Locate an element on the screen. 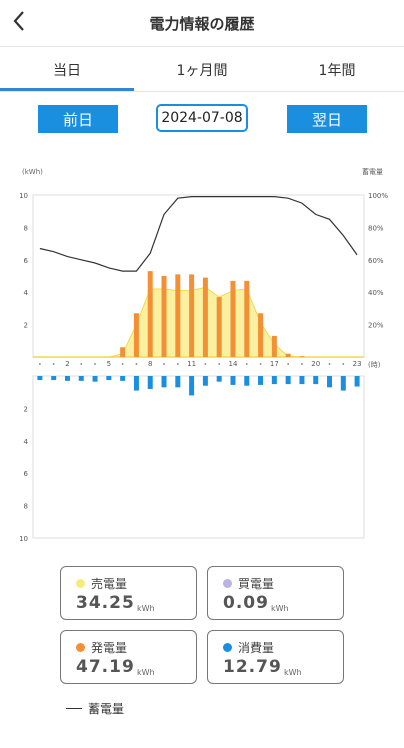 The width and height of the screenshot is (404, 748). sell-legend-dot is located at coordinates (80, 583).